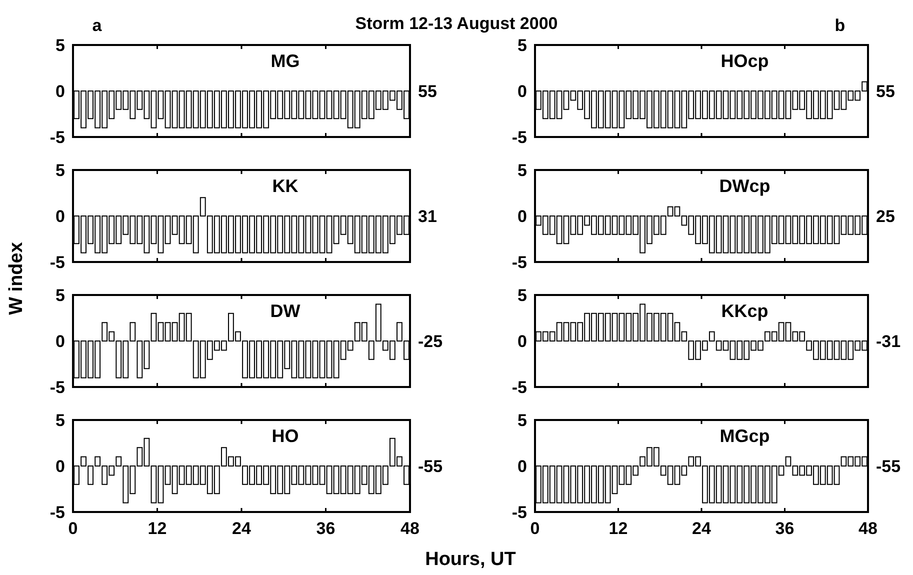 This screenshot has height=575, width=913. Describe the element at coordinates (456, 23) in the screenshot. I see `text: Storm 12-13 August 2000` at that location.